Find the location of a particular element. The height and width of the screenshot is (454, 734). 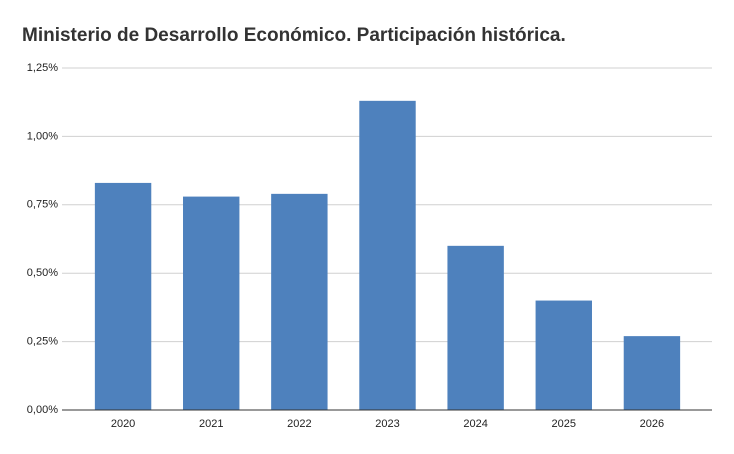

y-tick-label: 0,50% is located at coordinates (42, 273).